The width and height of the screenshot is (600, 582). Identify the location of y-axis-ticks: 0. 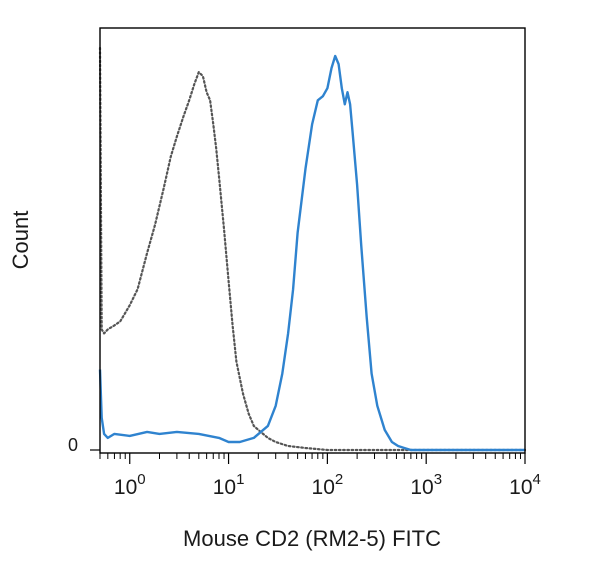
(84, 445).